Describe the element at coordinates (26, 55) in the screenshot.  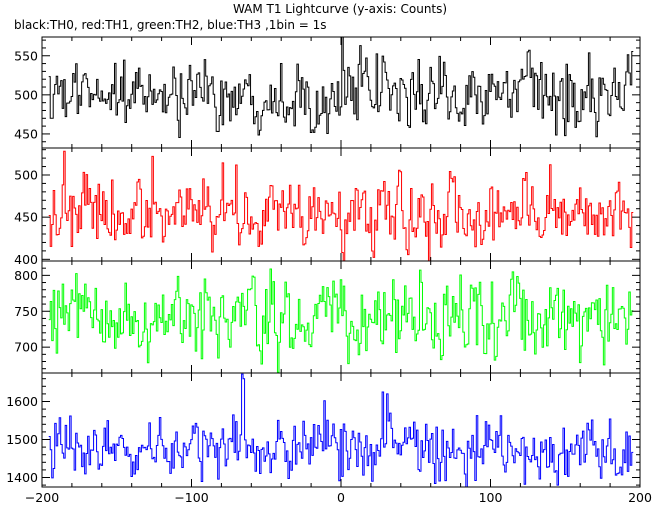
I see `y-tick-label: 550` at that location.